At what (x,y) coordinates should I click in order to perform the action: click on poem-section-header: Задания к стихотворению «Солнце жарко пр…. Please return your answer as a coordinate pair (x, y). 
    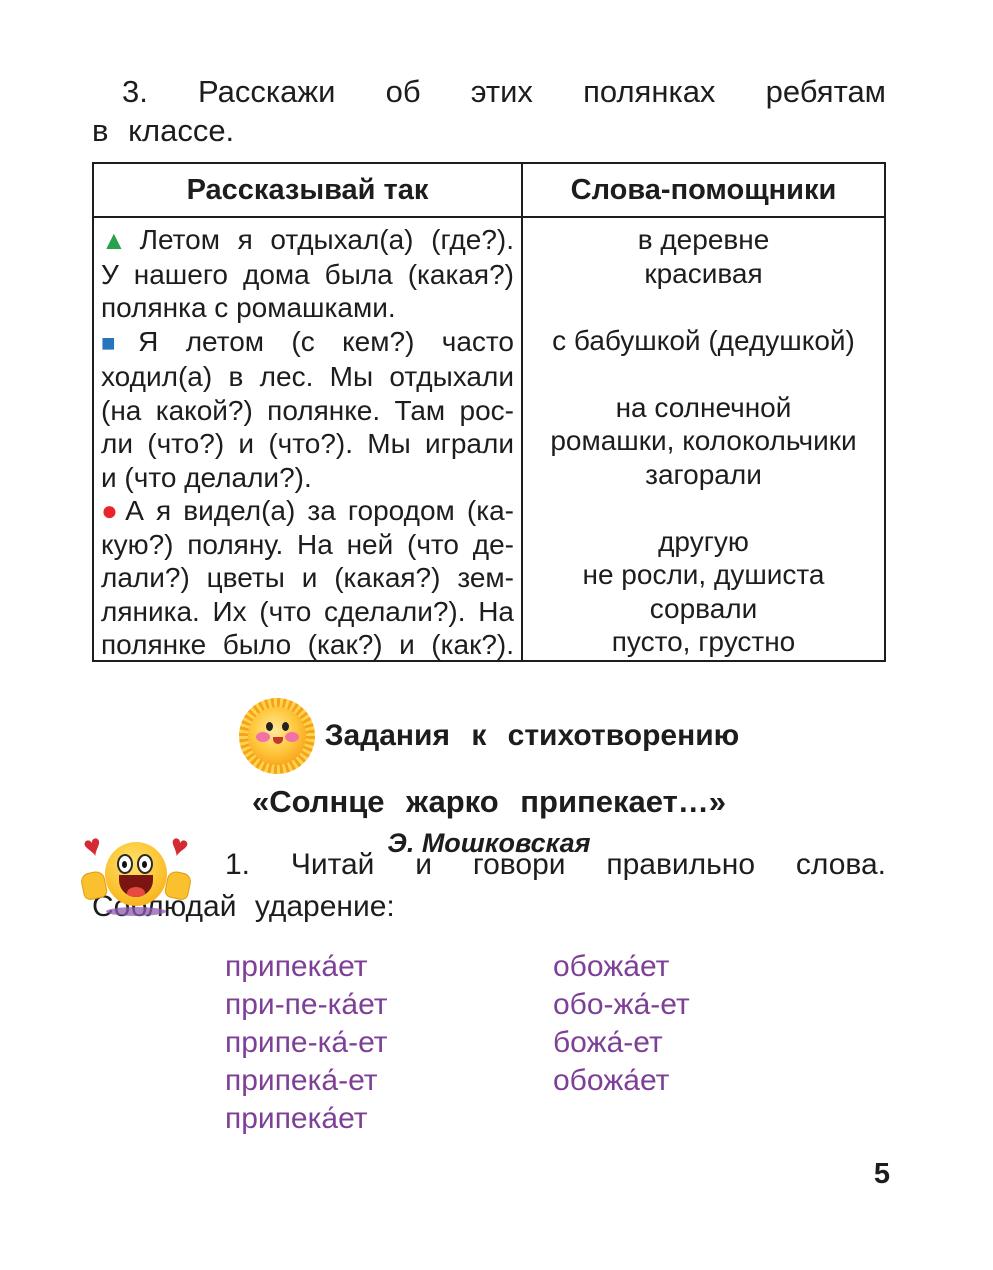
    Looking at the image, I should click on (489, 778).